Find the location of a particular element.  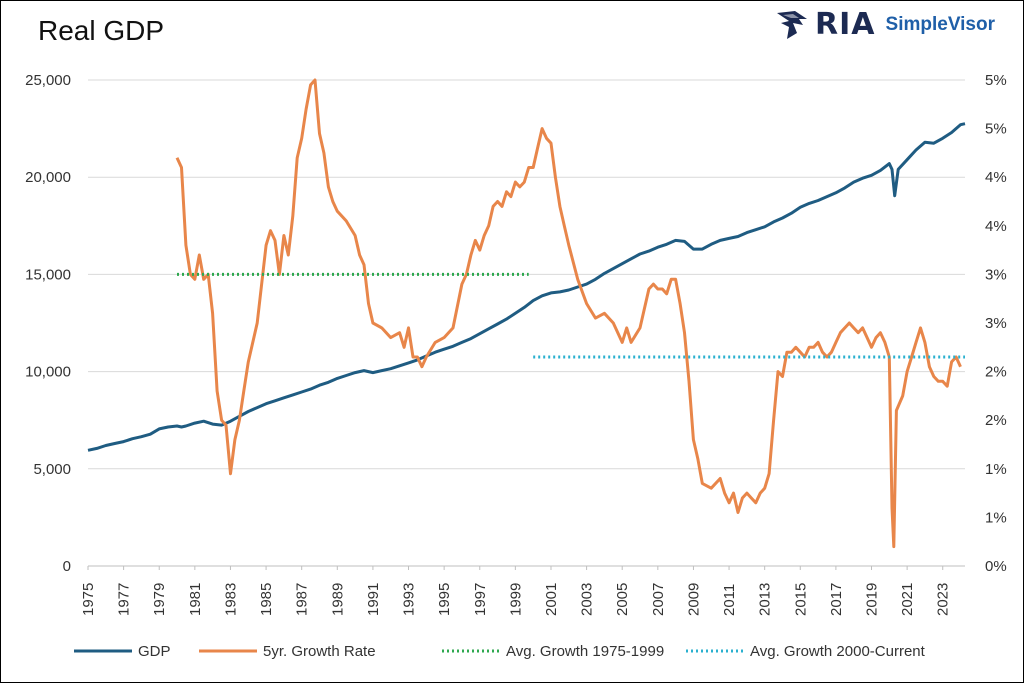

x-tick-label: 2021 is located at coordinates (907, 599).